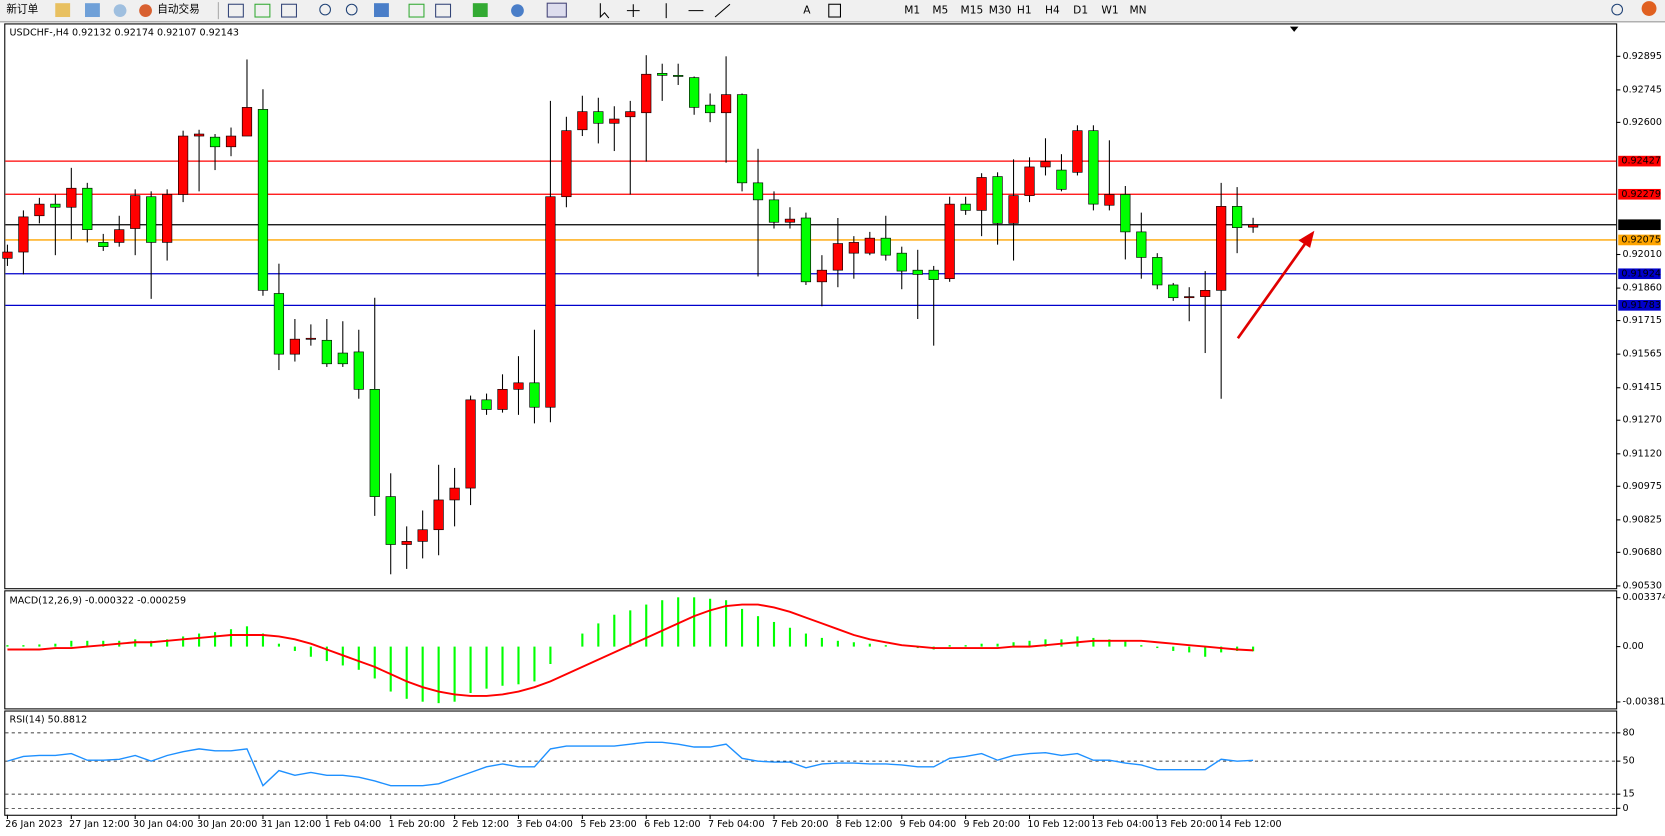 This screenshot has height=836, width=1665. What do you see at coordinates (1000, 10) in the screenshot?
I see `timeframe-button: M30` at bounding box center [1000, 10].